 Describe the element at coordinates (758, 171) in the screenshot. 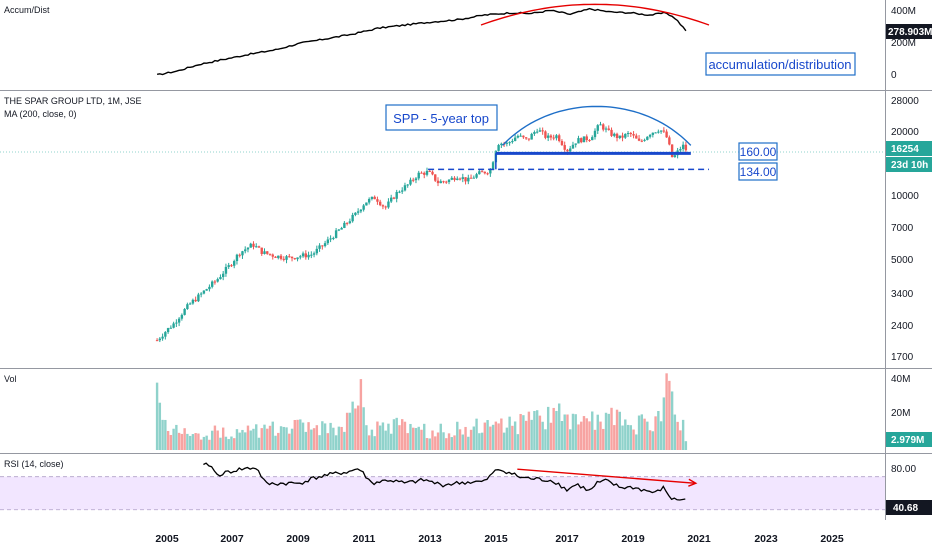

I see `level-lower-box` at that location.